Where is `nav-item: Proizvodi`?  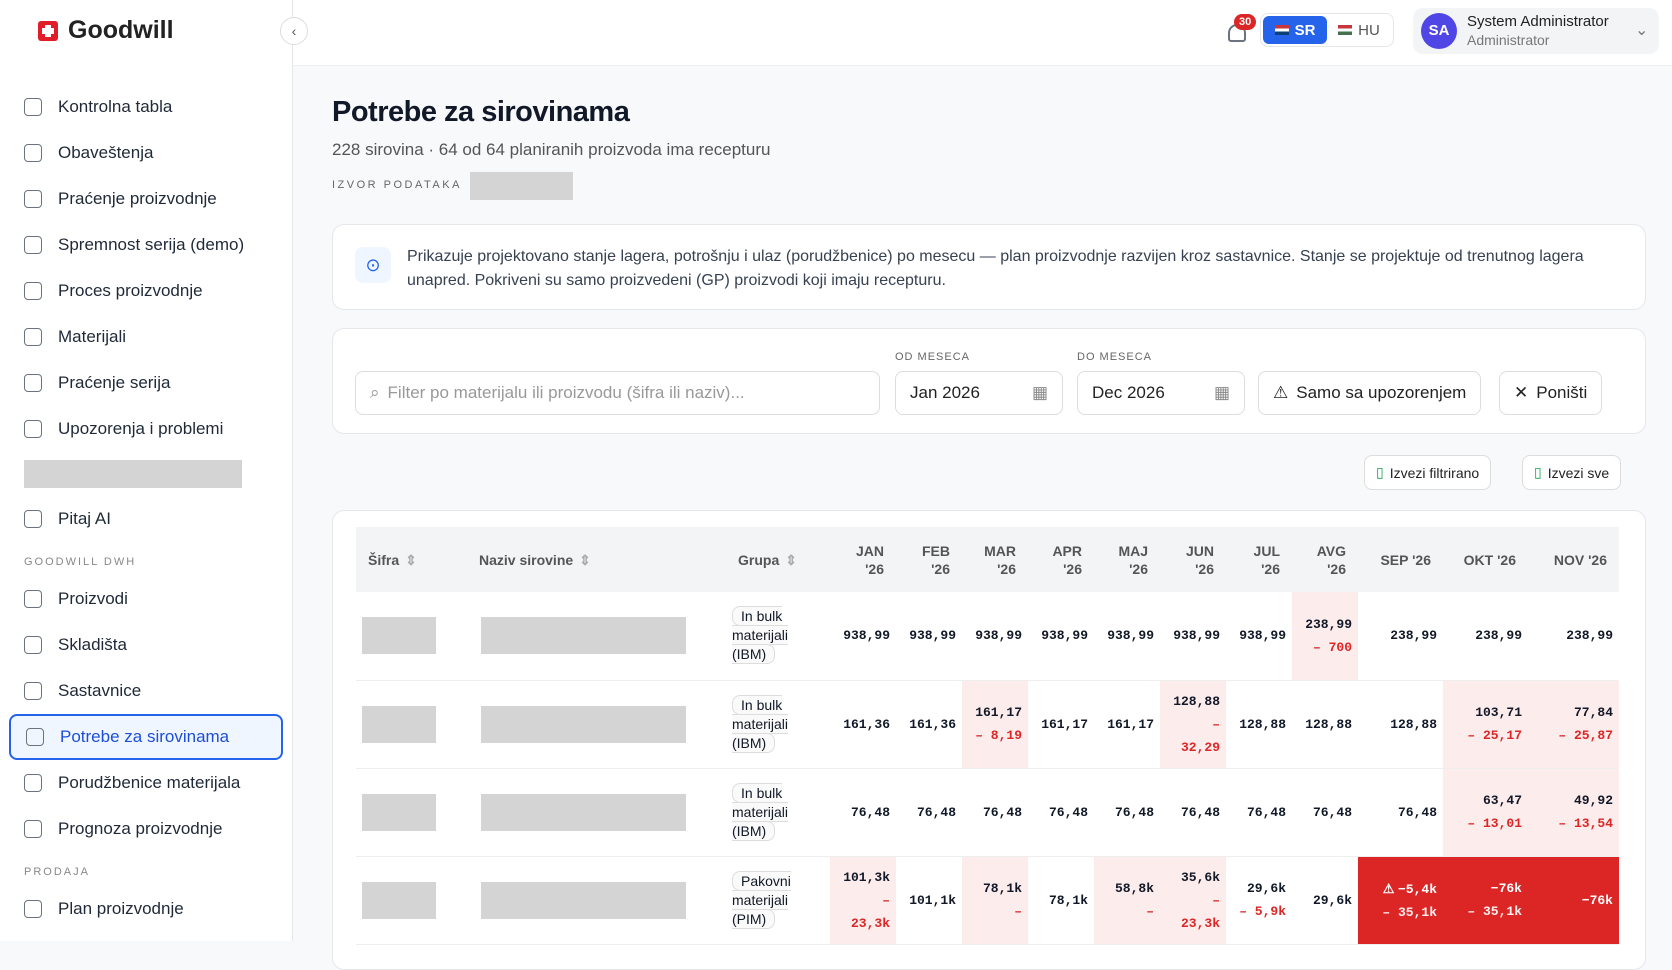 nav-item: Proizvodi is located at coordinates (146, 599).